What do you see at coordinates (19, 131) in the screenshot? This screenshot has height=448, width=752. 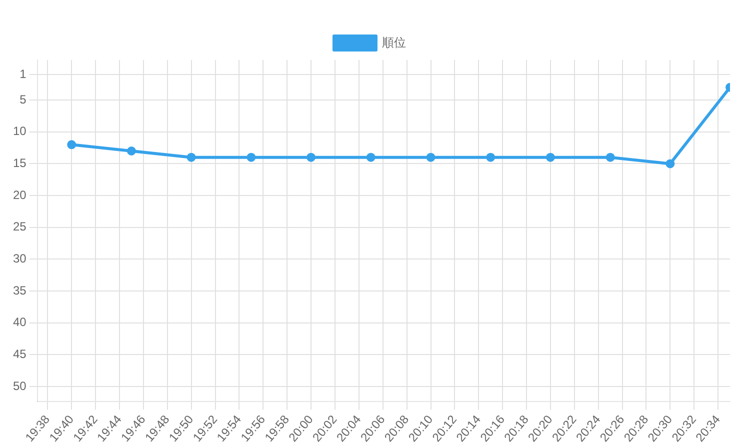 I see `y-tick-label: 10` at bounding box center [19, 131].